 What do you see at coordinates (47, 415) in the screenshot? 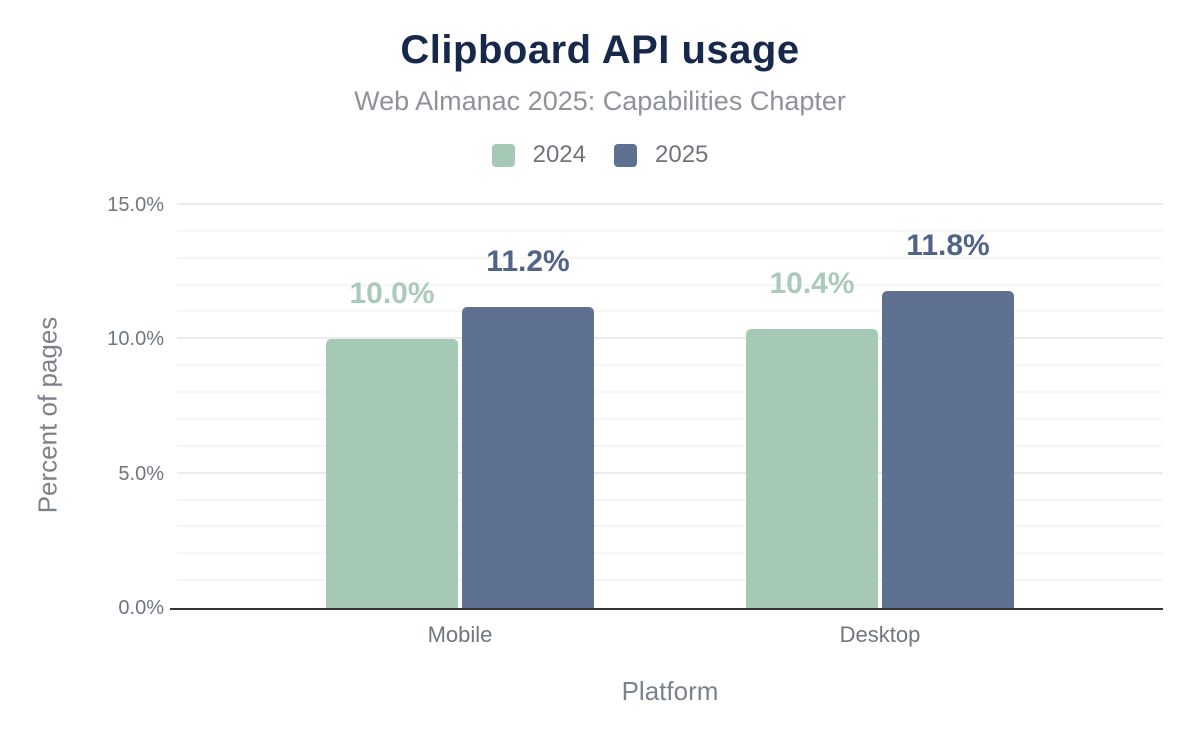
I see `y-axis-title: Percent of pages` at bounding box center [47, 415].